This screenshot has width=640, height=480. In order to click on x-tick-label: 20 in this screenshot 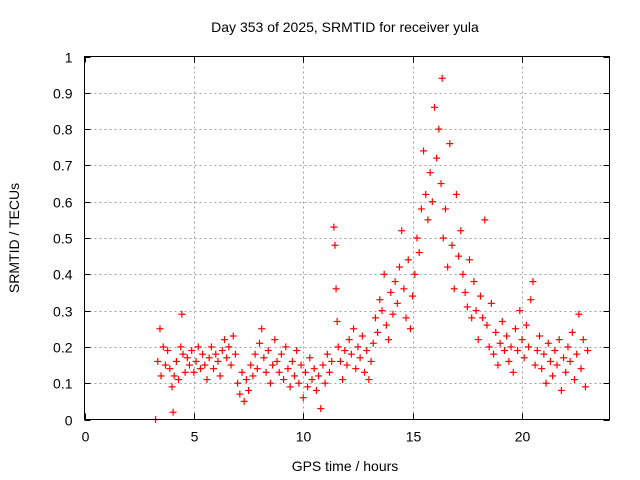, I will do `click(523, 437)`.